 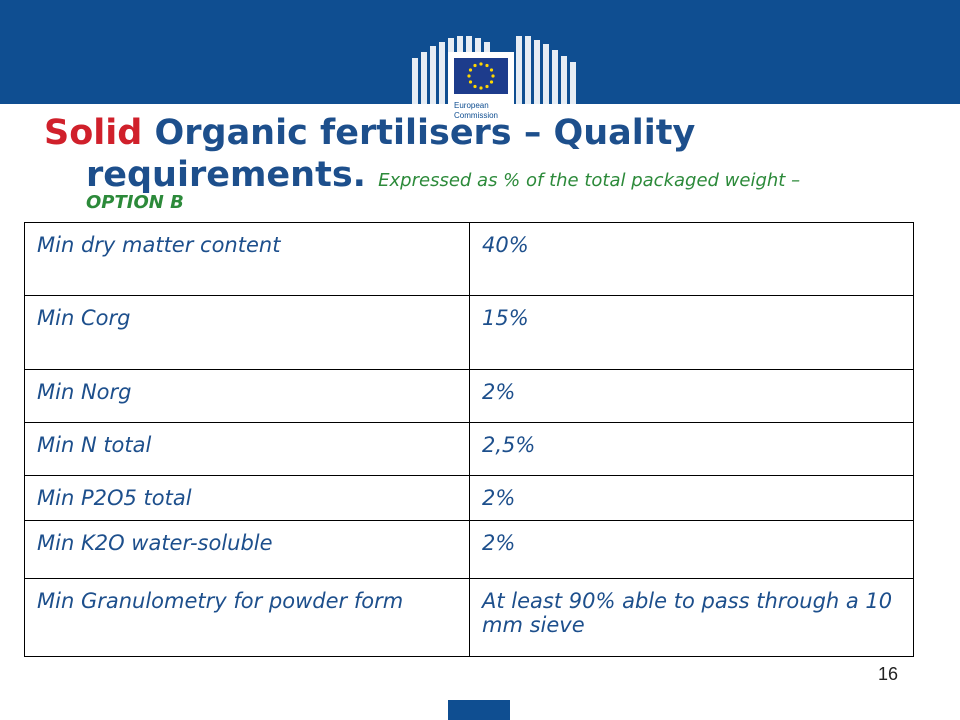 I want to click on row-label: Min N total, so click(x=247, y=449).